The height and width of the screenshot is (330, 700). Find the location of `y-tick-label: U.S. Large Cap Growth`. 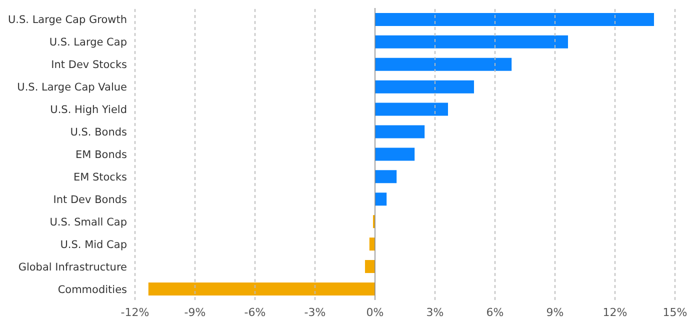

y-tick-label: U.S. Large Cap Growth is located at coordinates (67, 20).